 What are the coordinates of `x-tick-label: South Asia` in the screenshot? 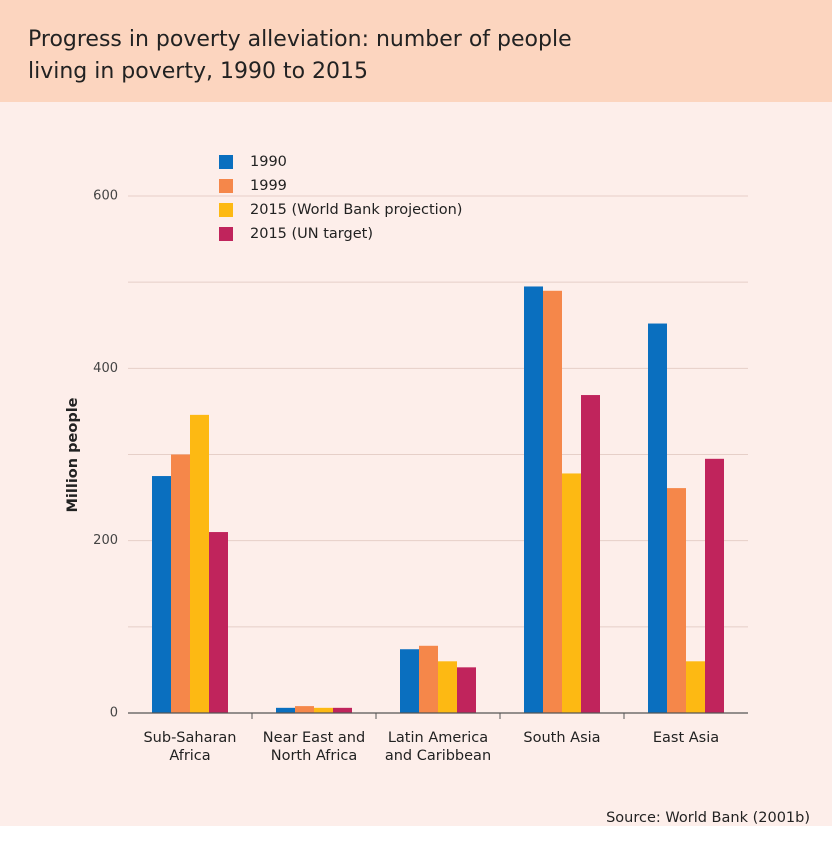 It's located at (561, 738).